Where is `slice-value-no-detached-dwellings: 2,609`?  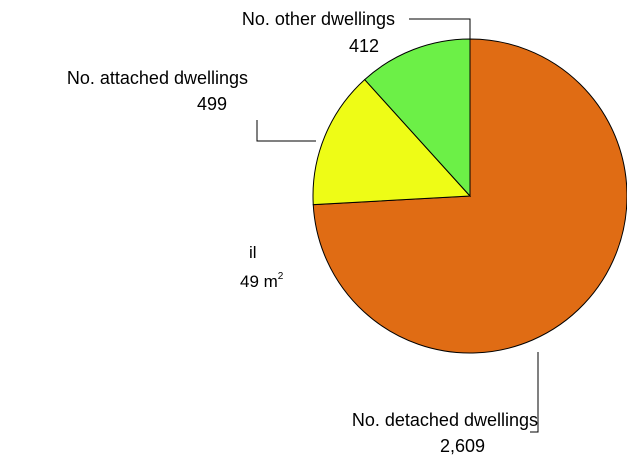
slice-value-no-detached-dwellings: 2,609 is located at coordinates (462, 446).